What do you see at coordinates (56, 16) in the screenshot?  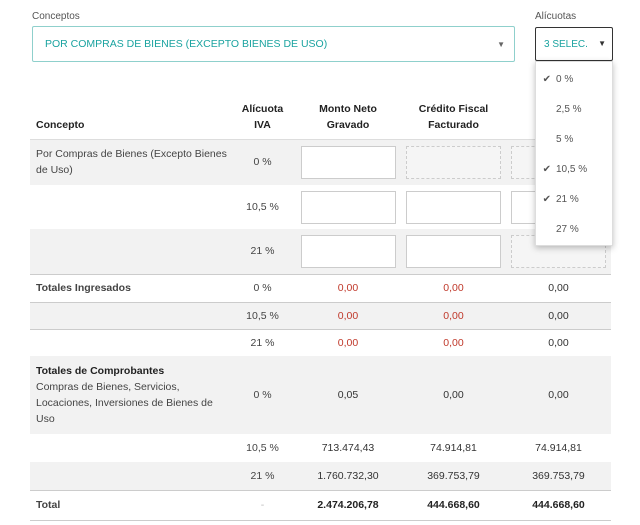 I see `conceptos-label: Conceptos` at bounding box center [56, 16].